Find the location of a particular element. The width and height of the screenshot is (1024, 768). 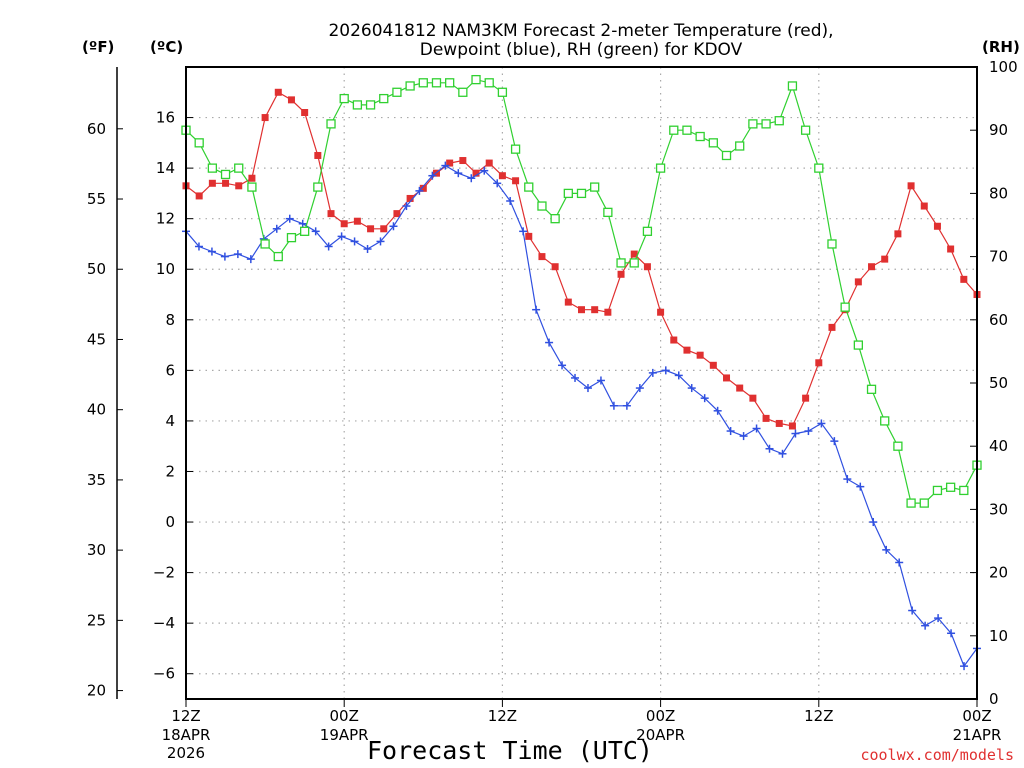

fahrenheit-tick-label: 50 is located at coordinates (96, 269).